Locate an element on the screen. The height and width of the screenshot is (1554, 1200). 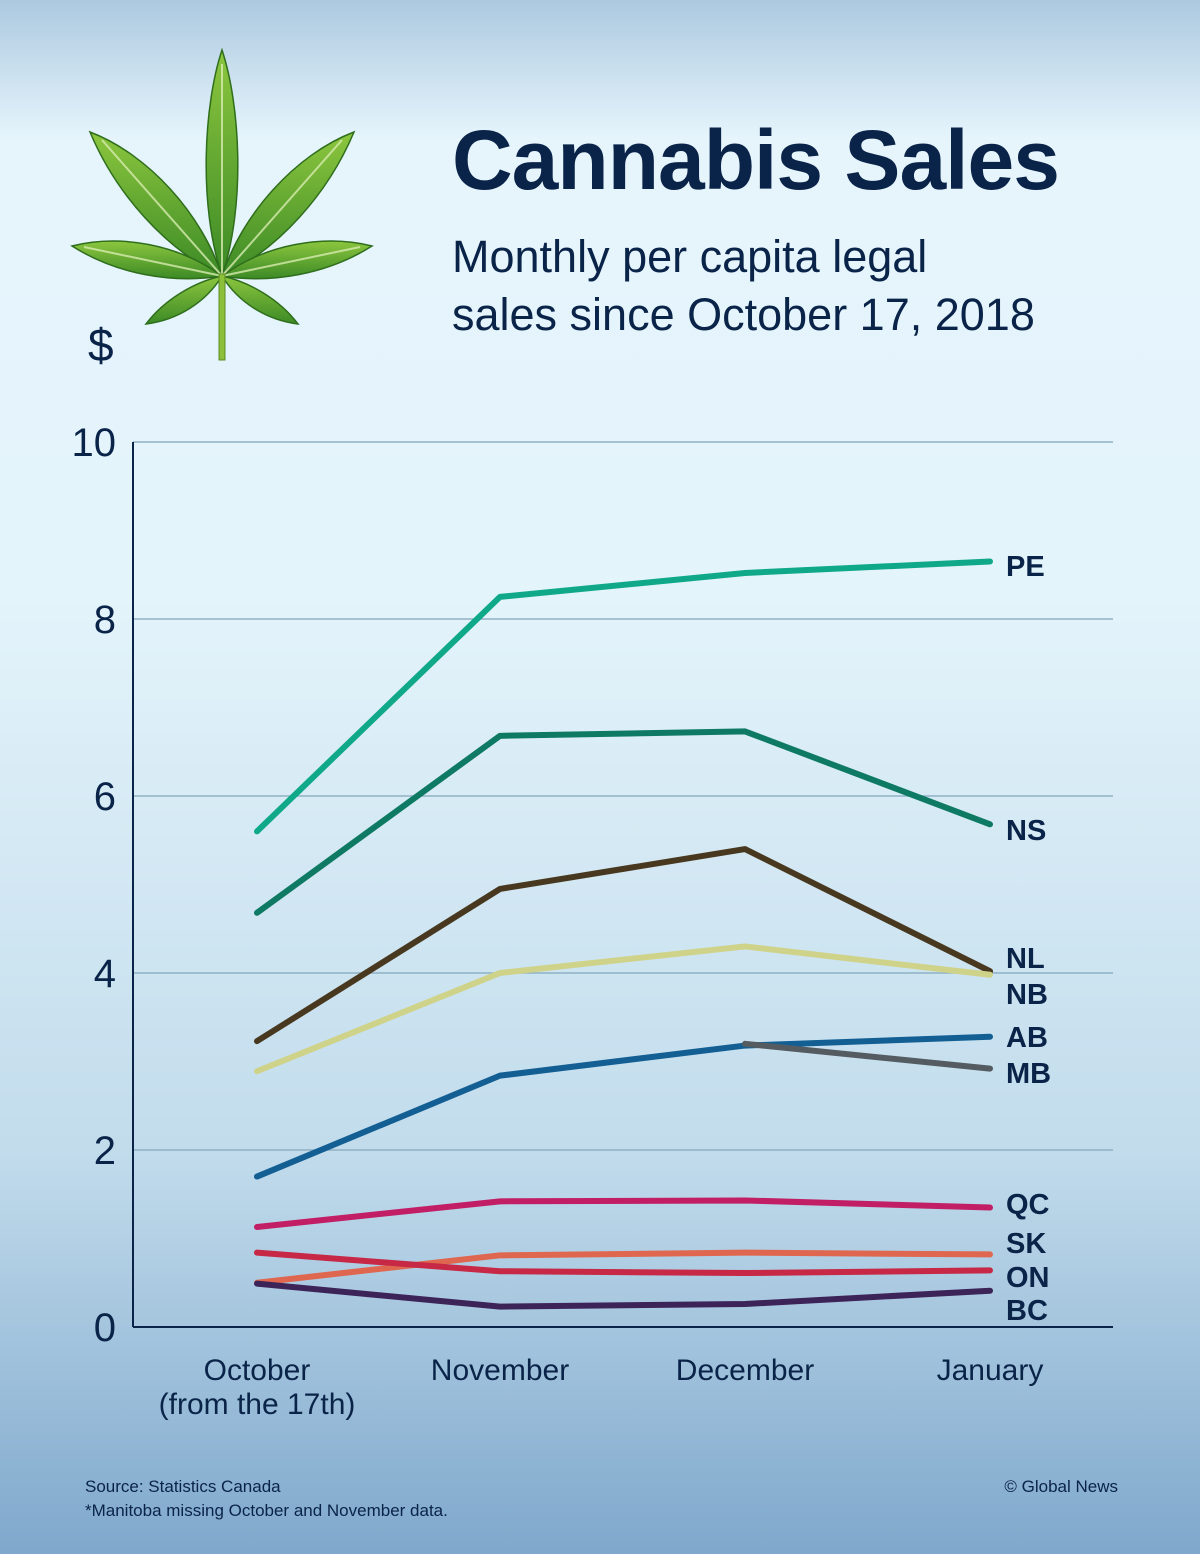
series-line-mb is located at coordinates (867, 1056).